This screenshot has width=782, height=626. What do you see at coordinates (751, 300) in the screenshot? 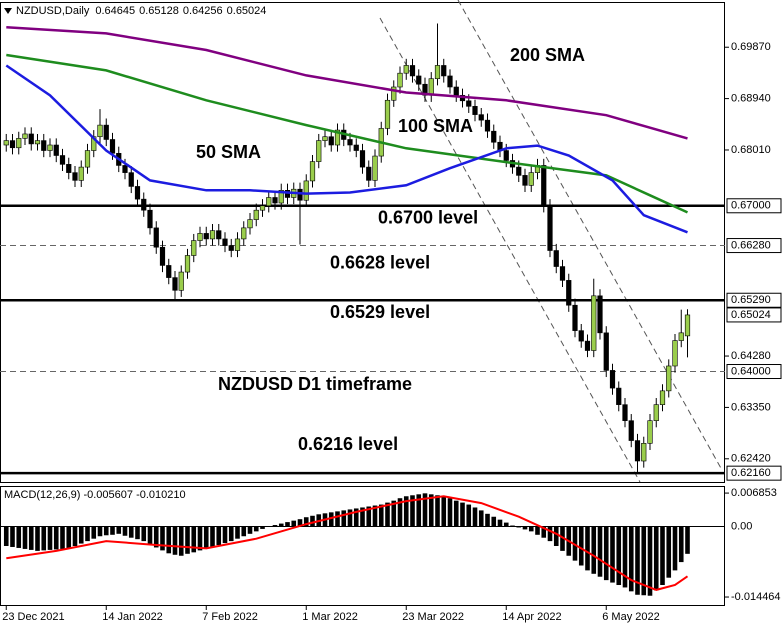
I see `level-label: 0.65290` at bounding box center [751, 300].